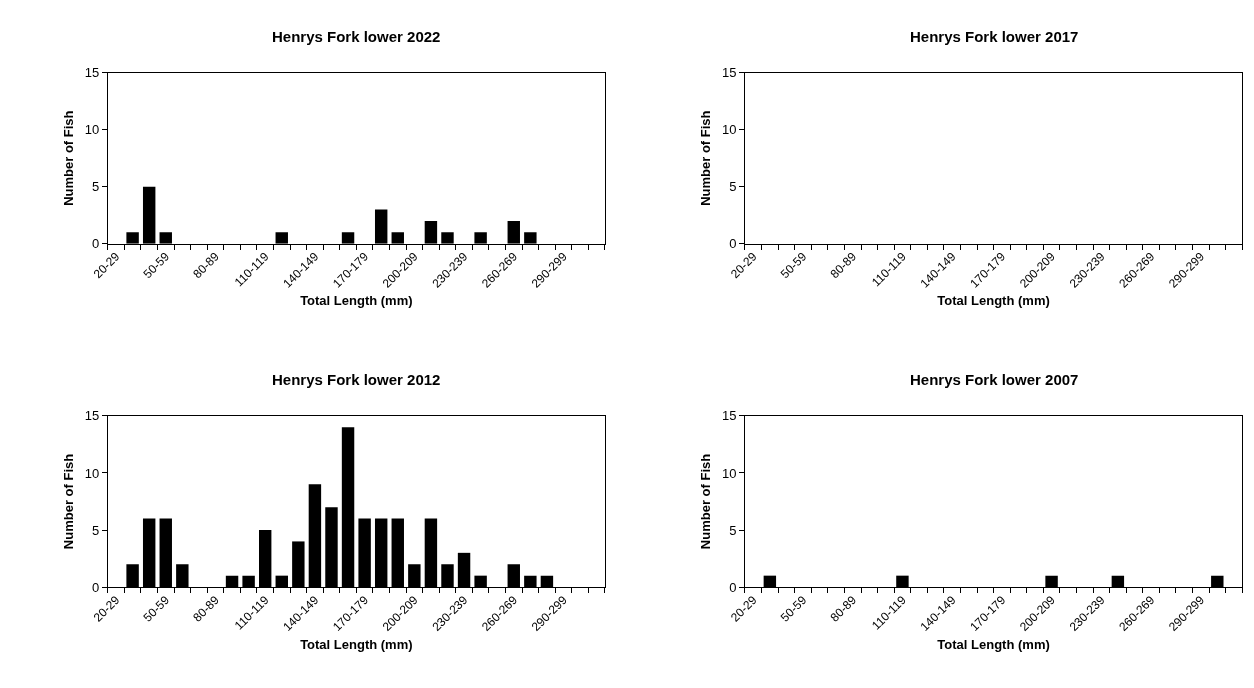  I want to click on chart-title: Henrys Fork lower 2017, so click(994, 36).